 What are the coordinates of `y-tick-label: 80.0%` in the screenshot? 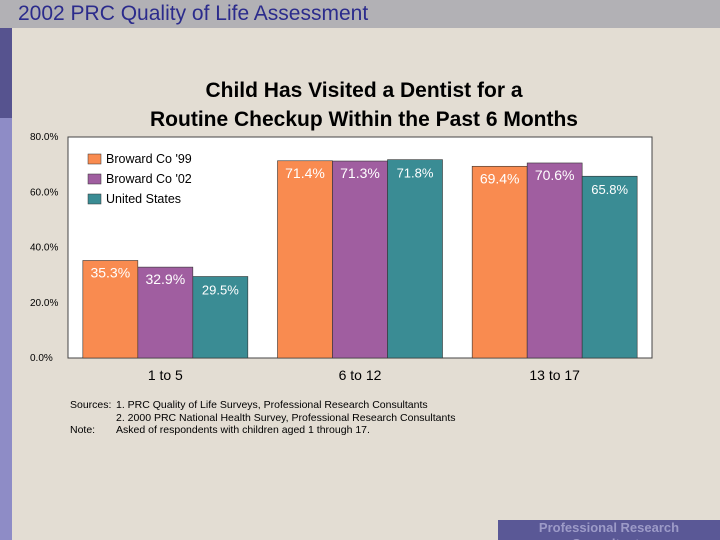 It's located at (44, 137).